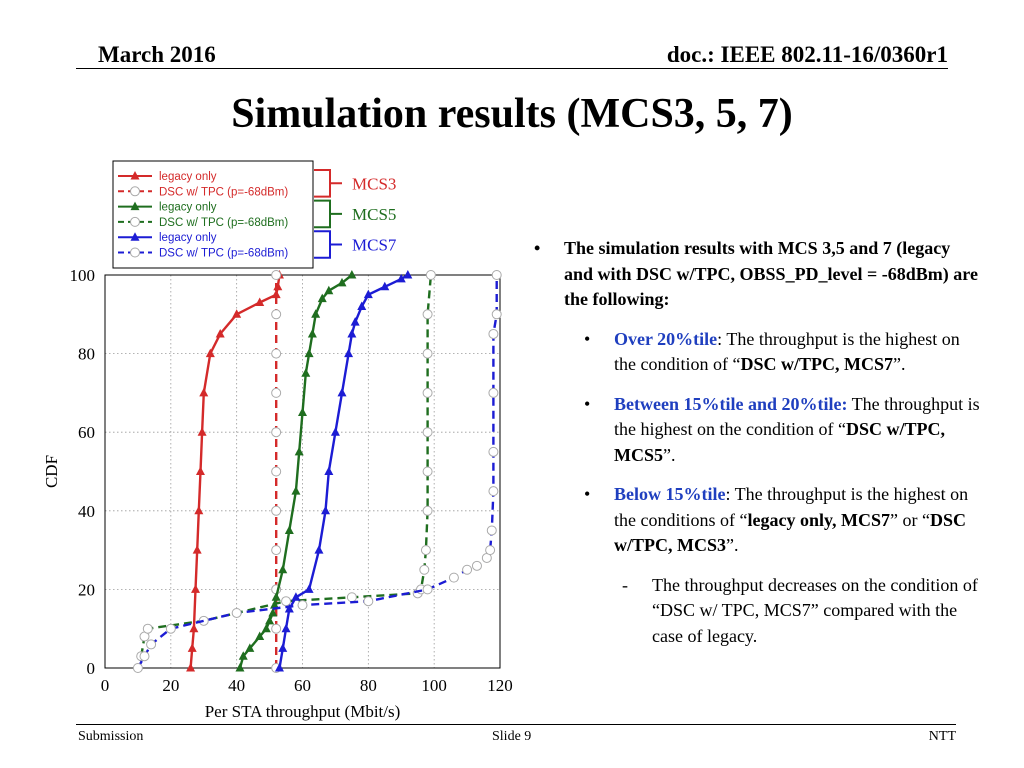 This screenshot has height=768, width=1024. Describe the element at coordinates (818, 519) in the screenshot. I see `bullet-bold: legacy only, MCS7` at that location.